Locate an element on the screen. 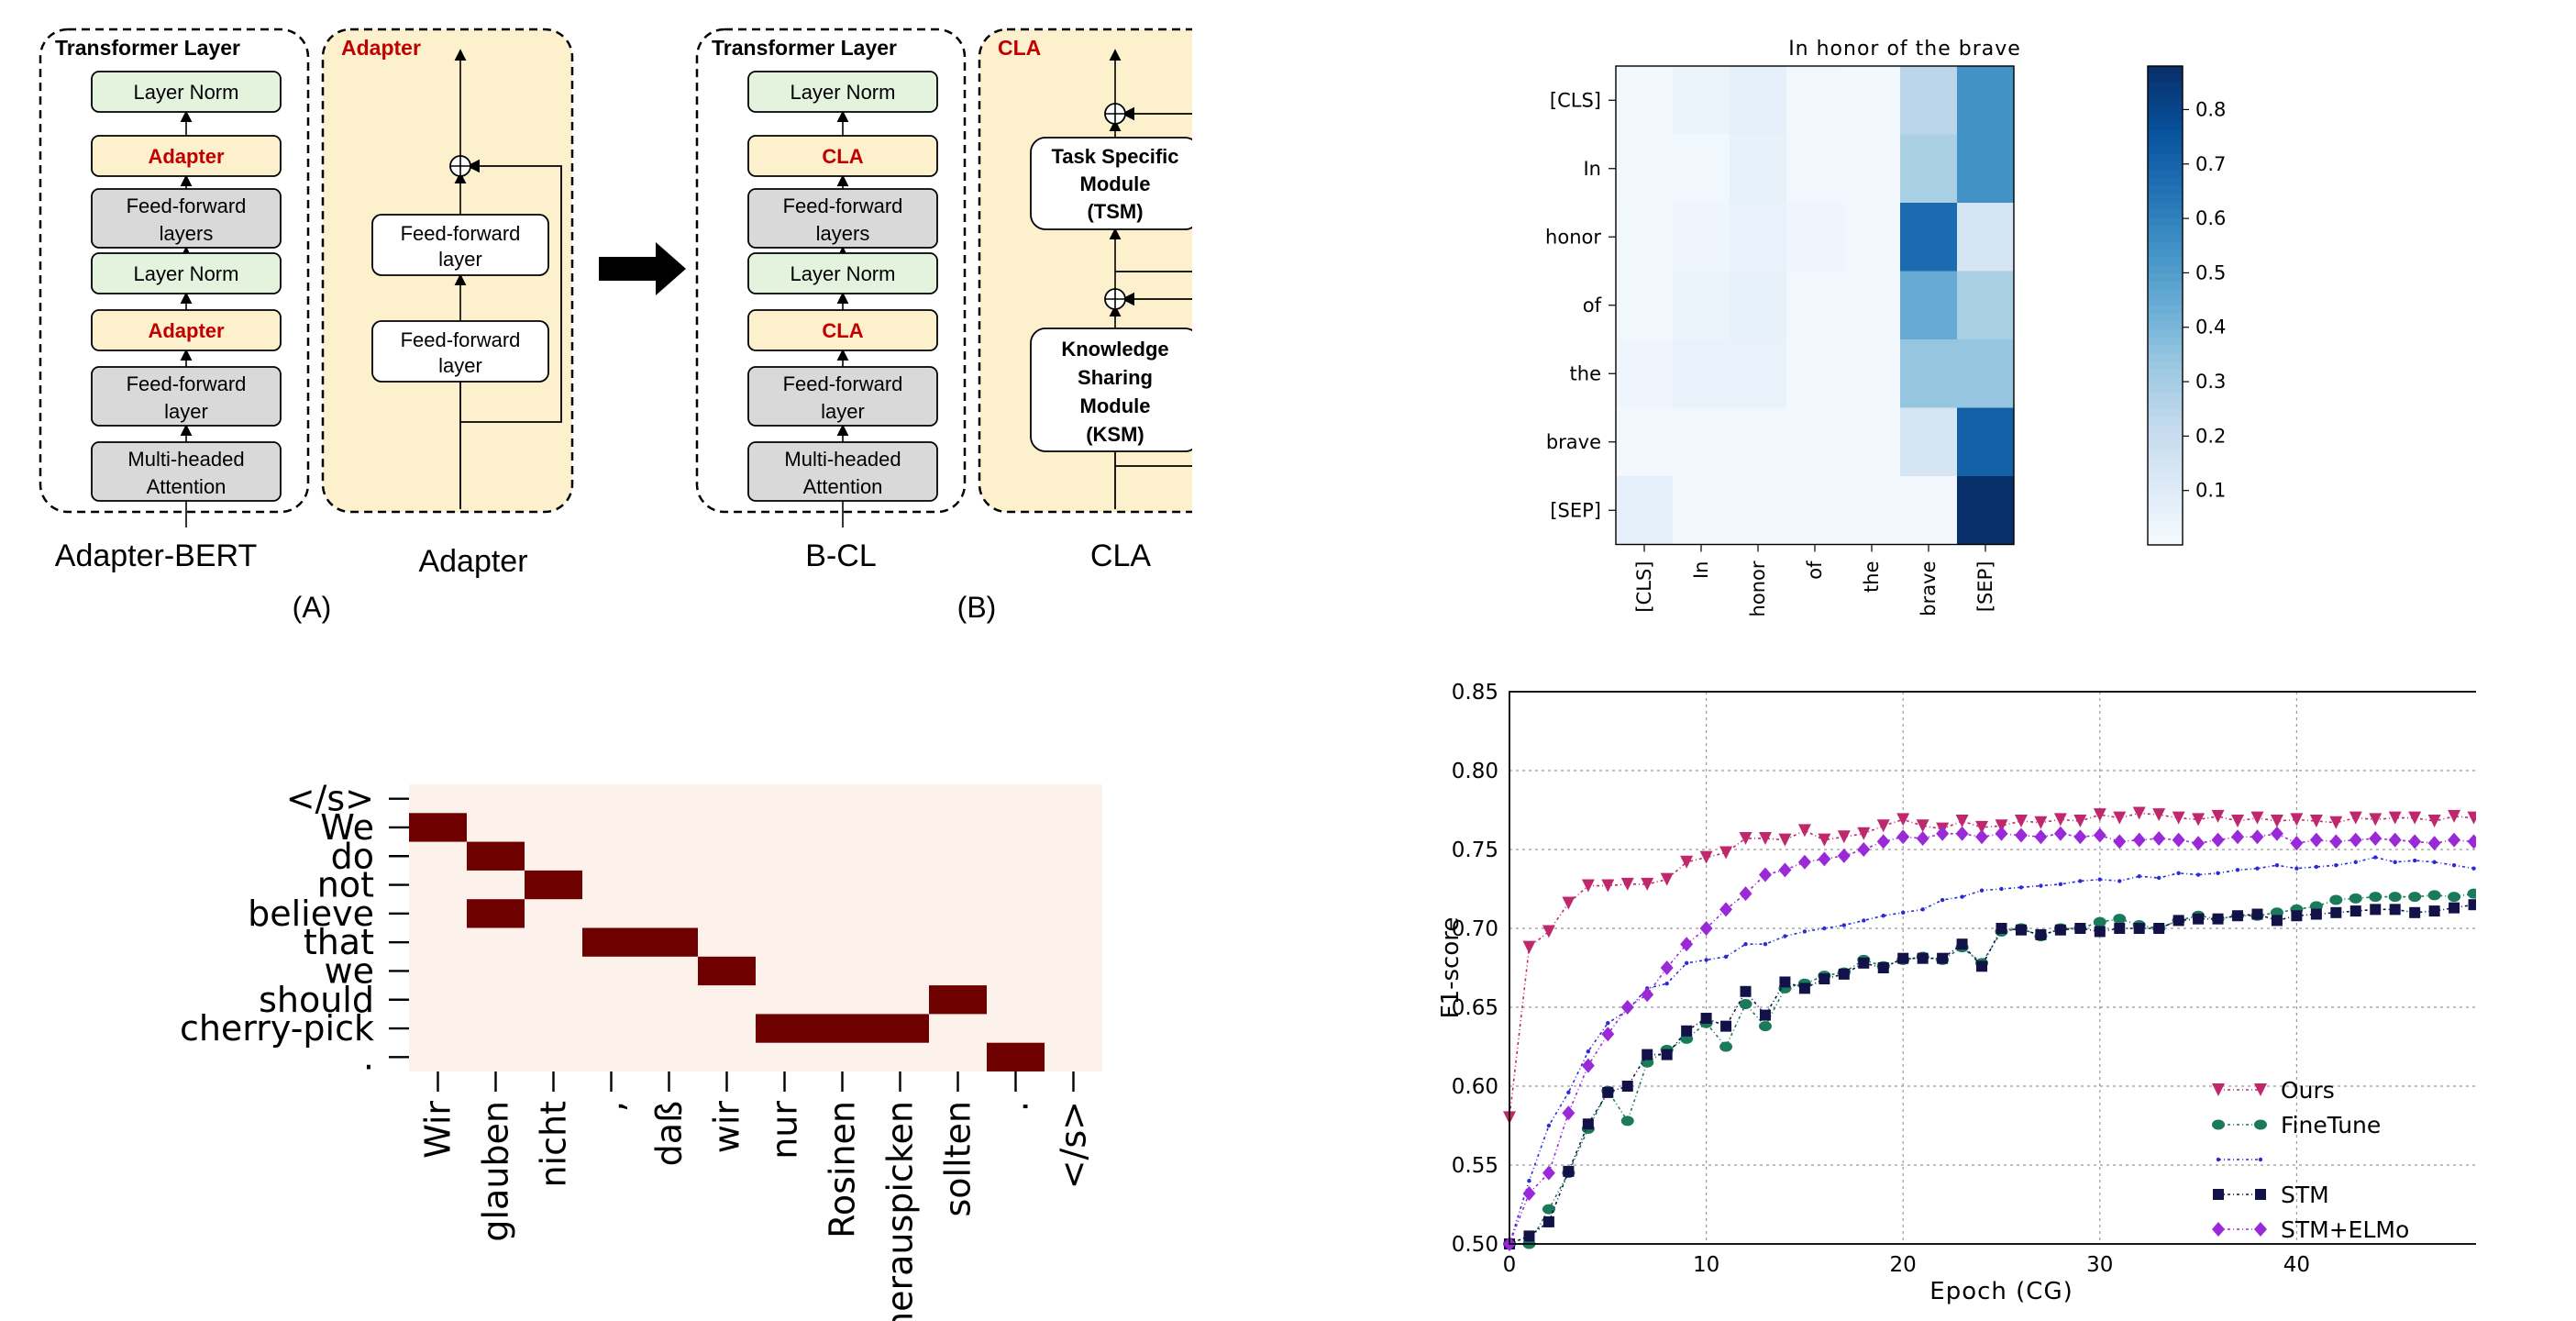  y-tick-label: 0.85 is located at coordinates (1475, 693).